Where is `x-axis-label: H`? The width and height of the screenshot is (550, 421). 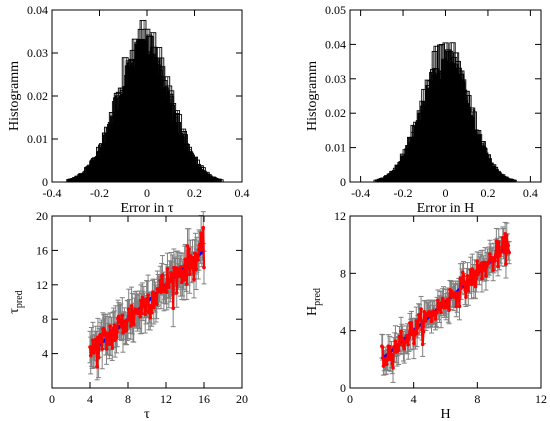
x-axis-label: H is located at coordinates (445, 414).